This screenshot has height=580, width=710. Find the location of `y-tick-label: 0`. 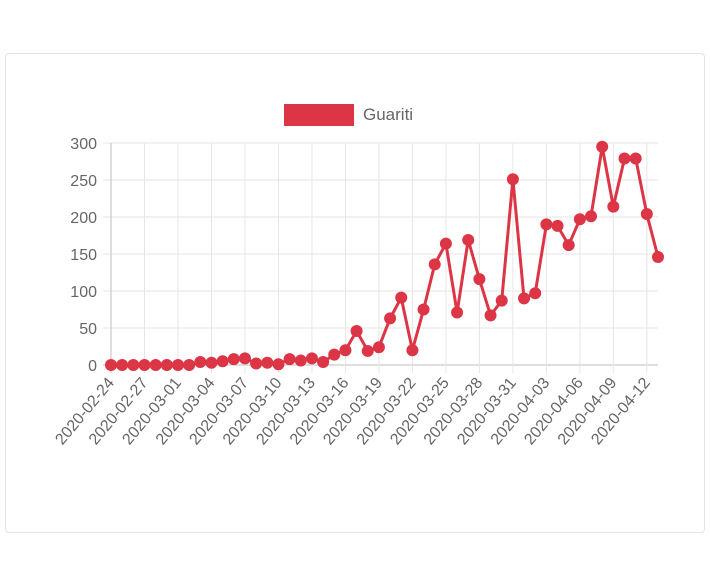

y-tick-label: 0 is located at coordinates (92, 366).